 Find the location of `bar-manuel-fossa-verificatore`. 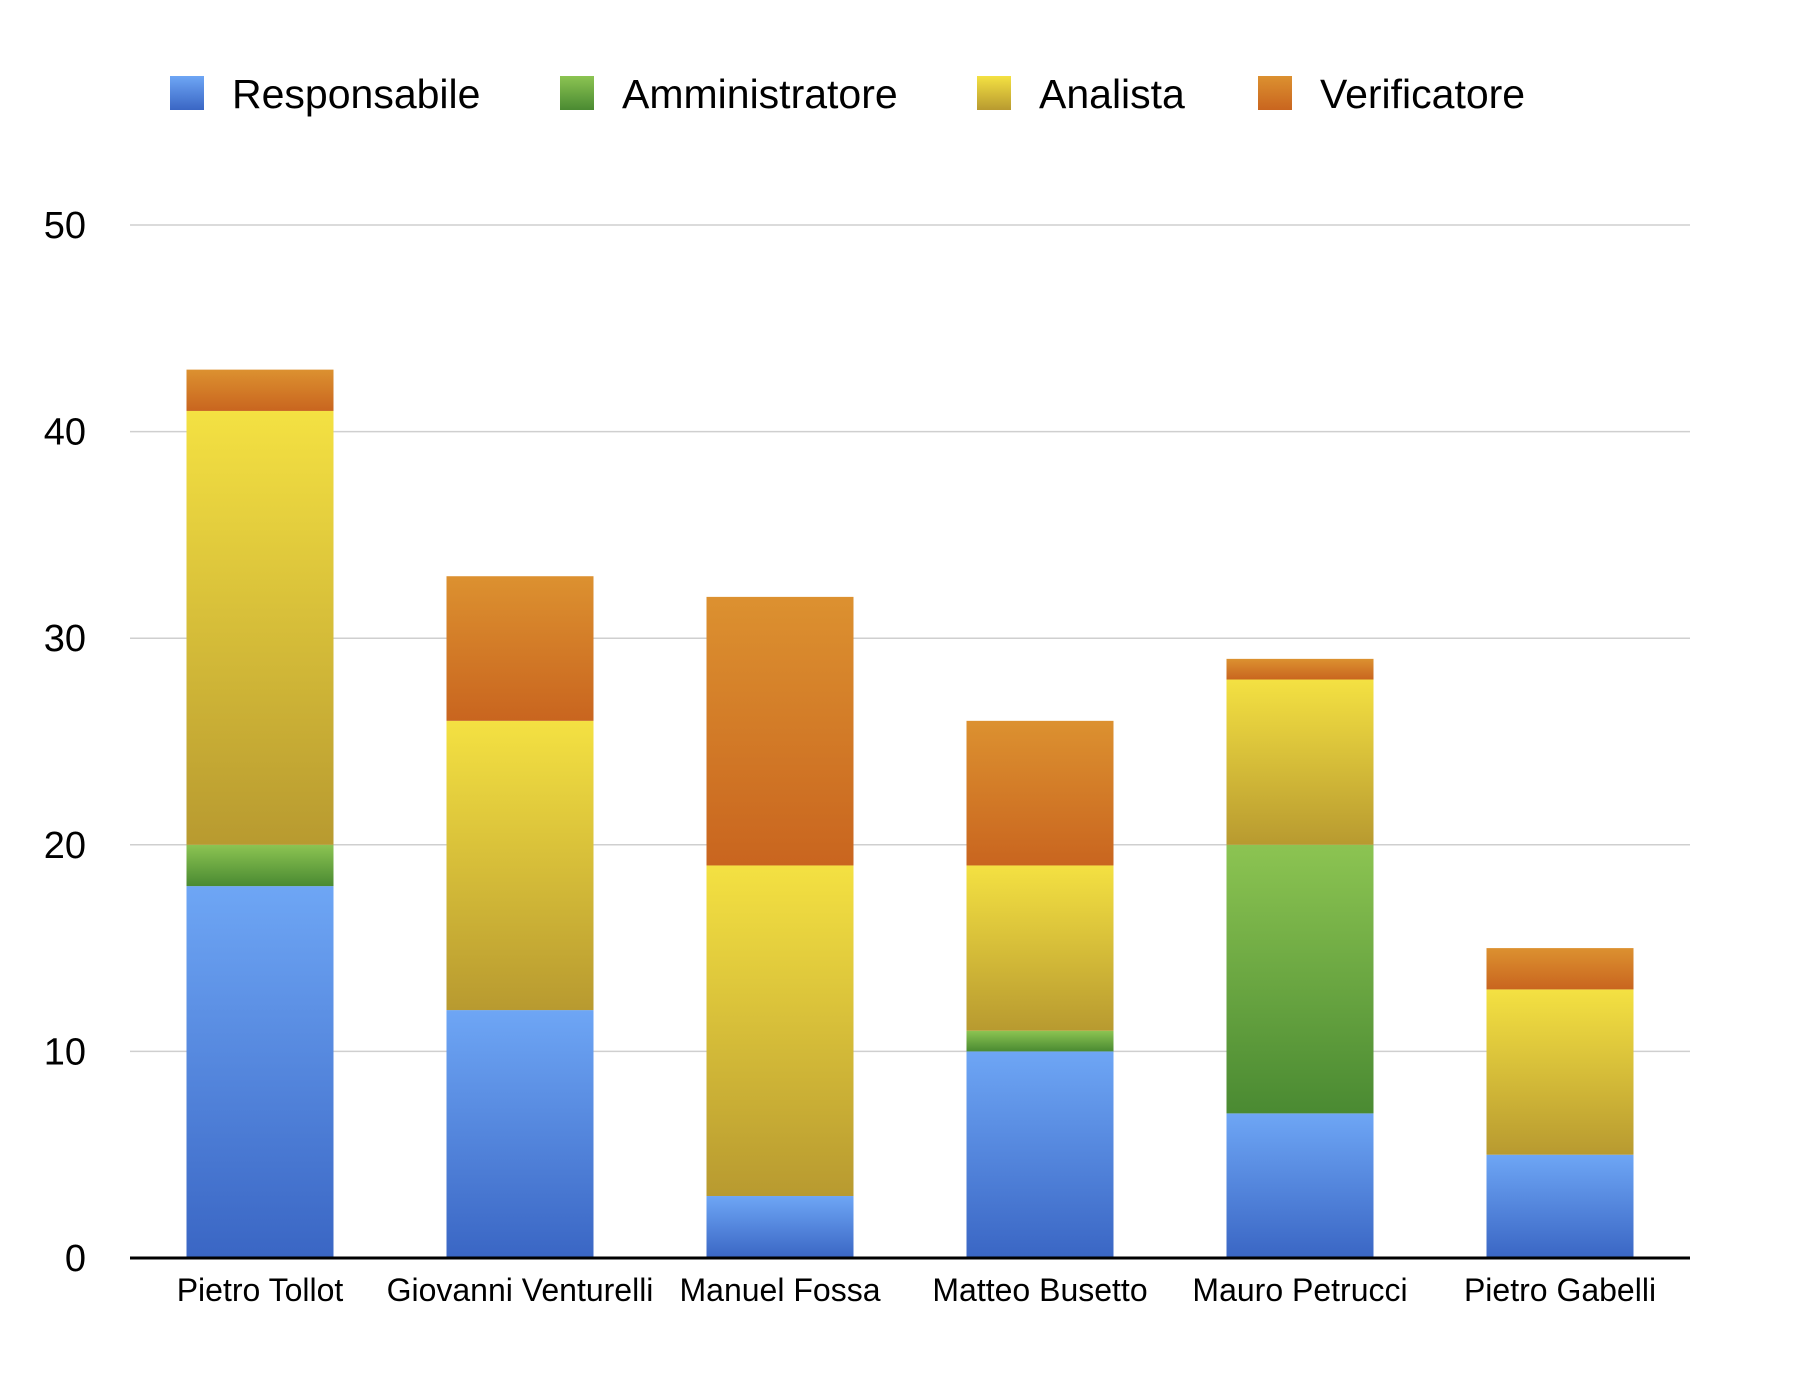

bar-manuel-fossa-verificatore is located at coordinates (780, 731).